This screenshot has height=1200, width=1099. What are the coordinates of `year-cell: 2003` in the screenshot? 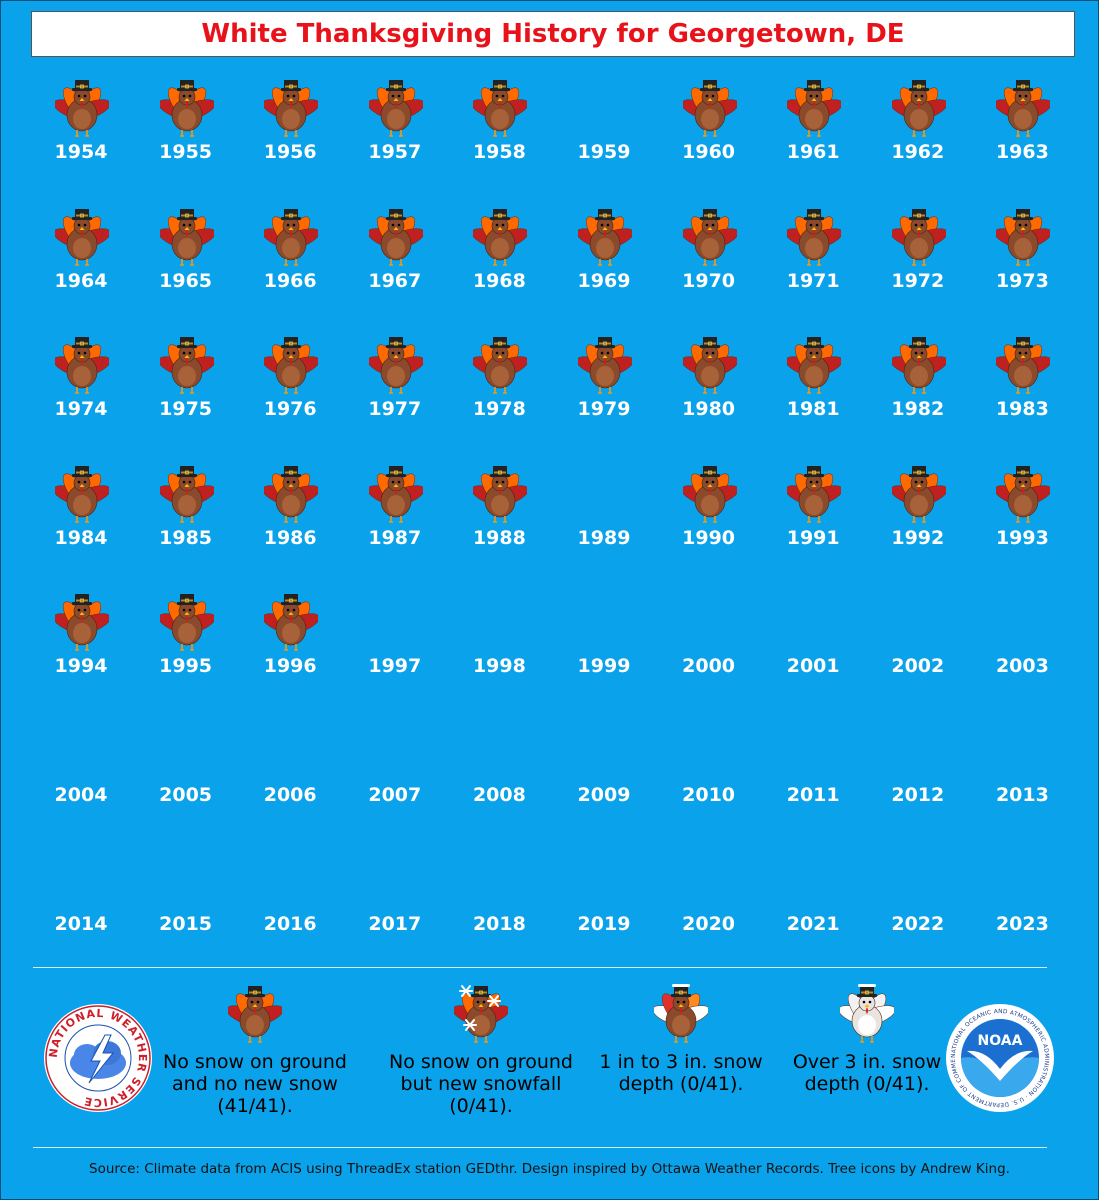 It's located at (1022, 649).